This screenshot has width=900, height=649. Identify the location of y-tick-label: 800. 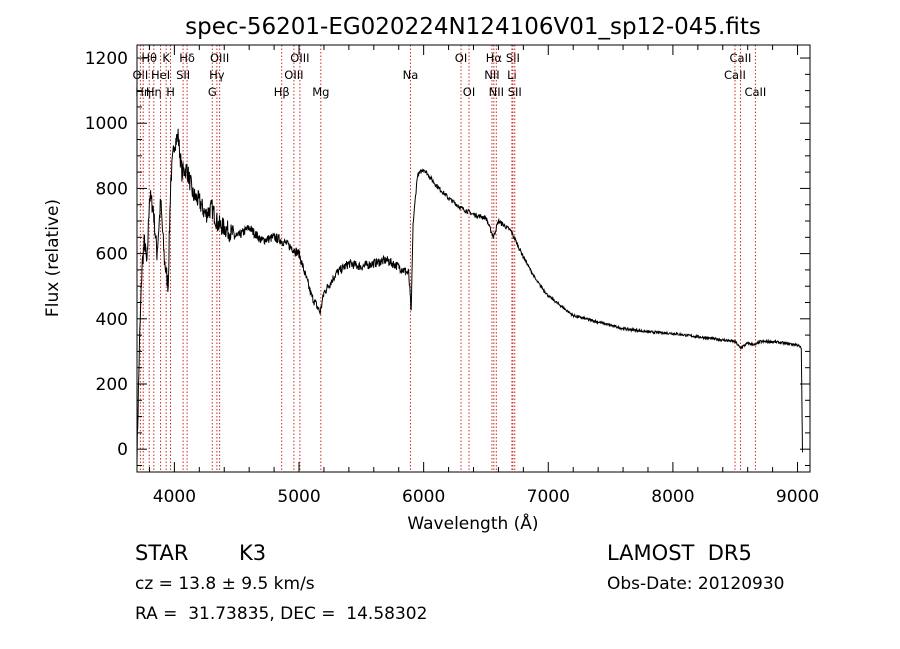
(112, 189).